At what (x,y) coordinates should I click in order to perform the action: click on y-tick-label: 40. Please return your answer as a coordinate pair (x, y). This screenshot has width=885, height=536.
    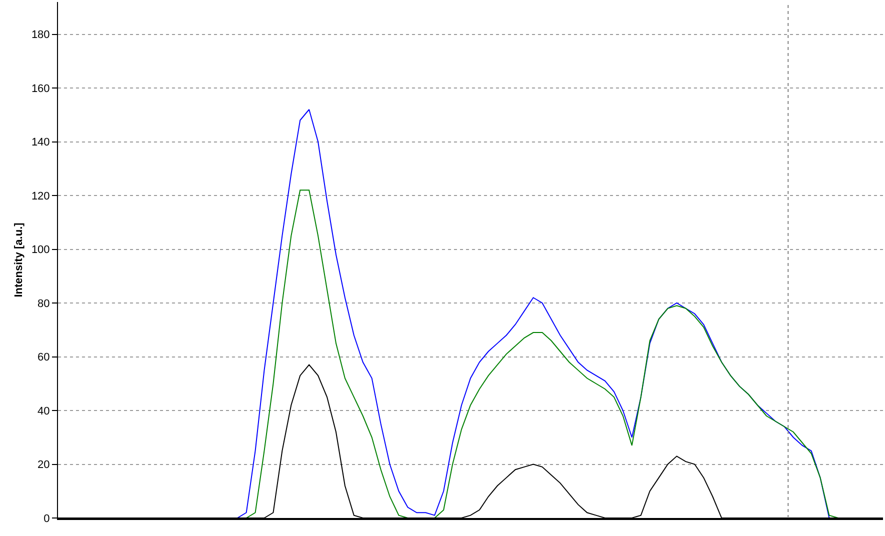
    Looking at the image, I should click on (44, 411).